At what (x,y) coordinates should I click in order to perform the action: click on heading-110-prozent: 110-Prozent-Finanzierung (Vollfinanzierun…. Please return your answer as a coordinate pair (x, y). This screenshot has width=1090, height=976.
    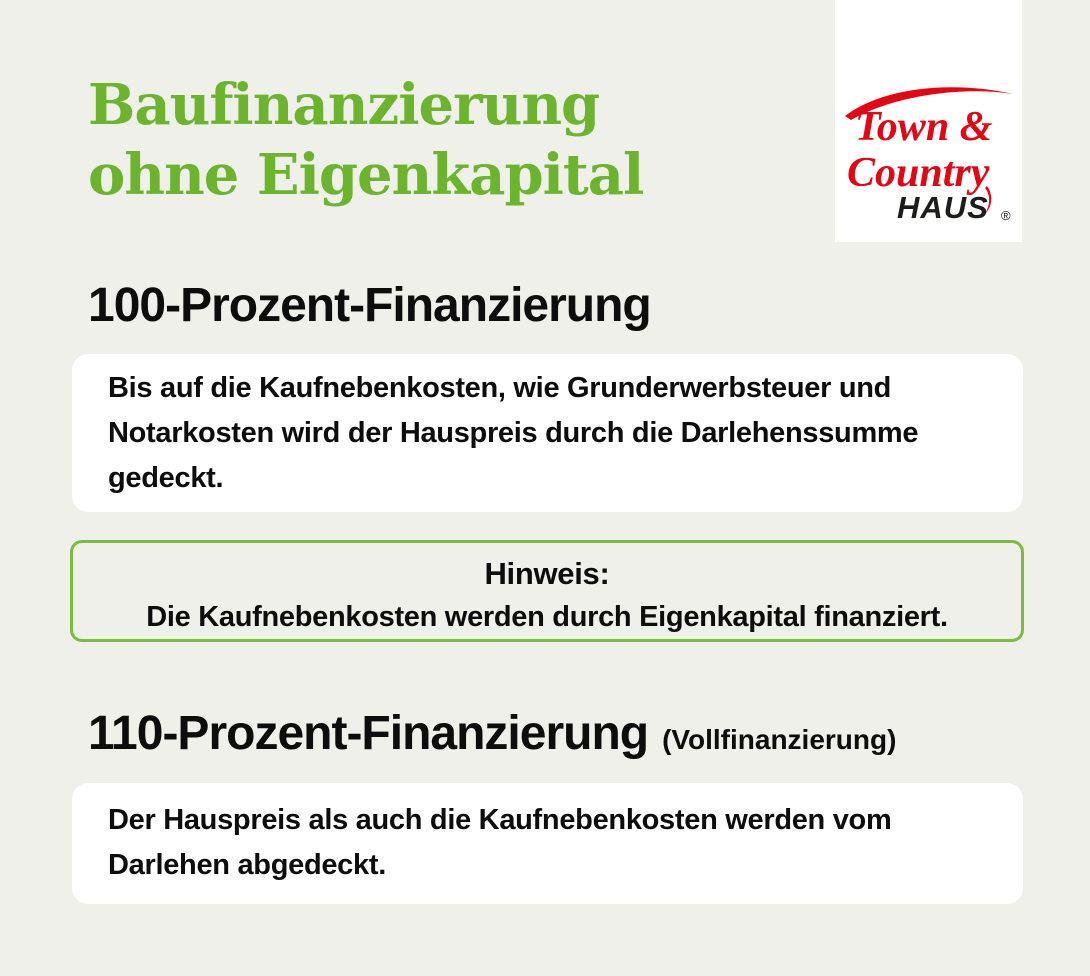
    Looking at the image, I should click on (492, 733).